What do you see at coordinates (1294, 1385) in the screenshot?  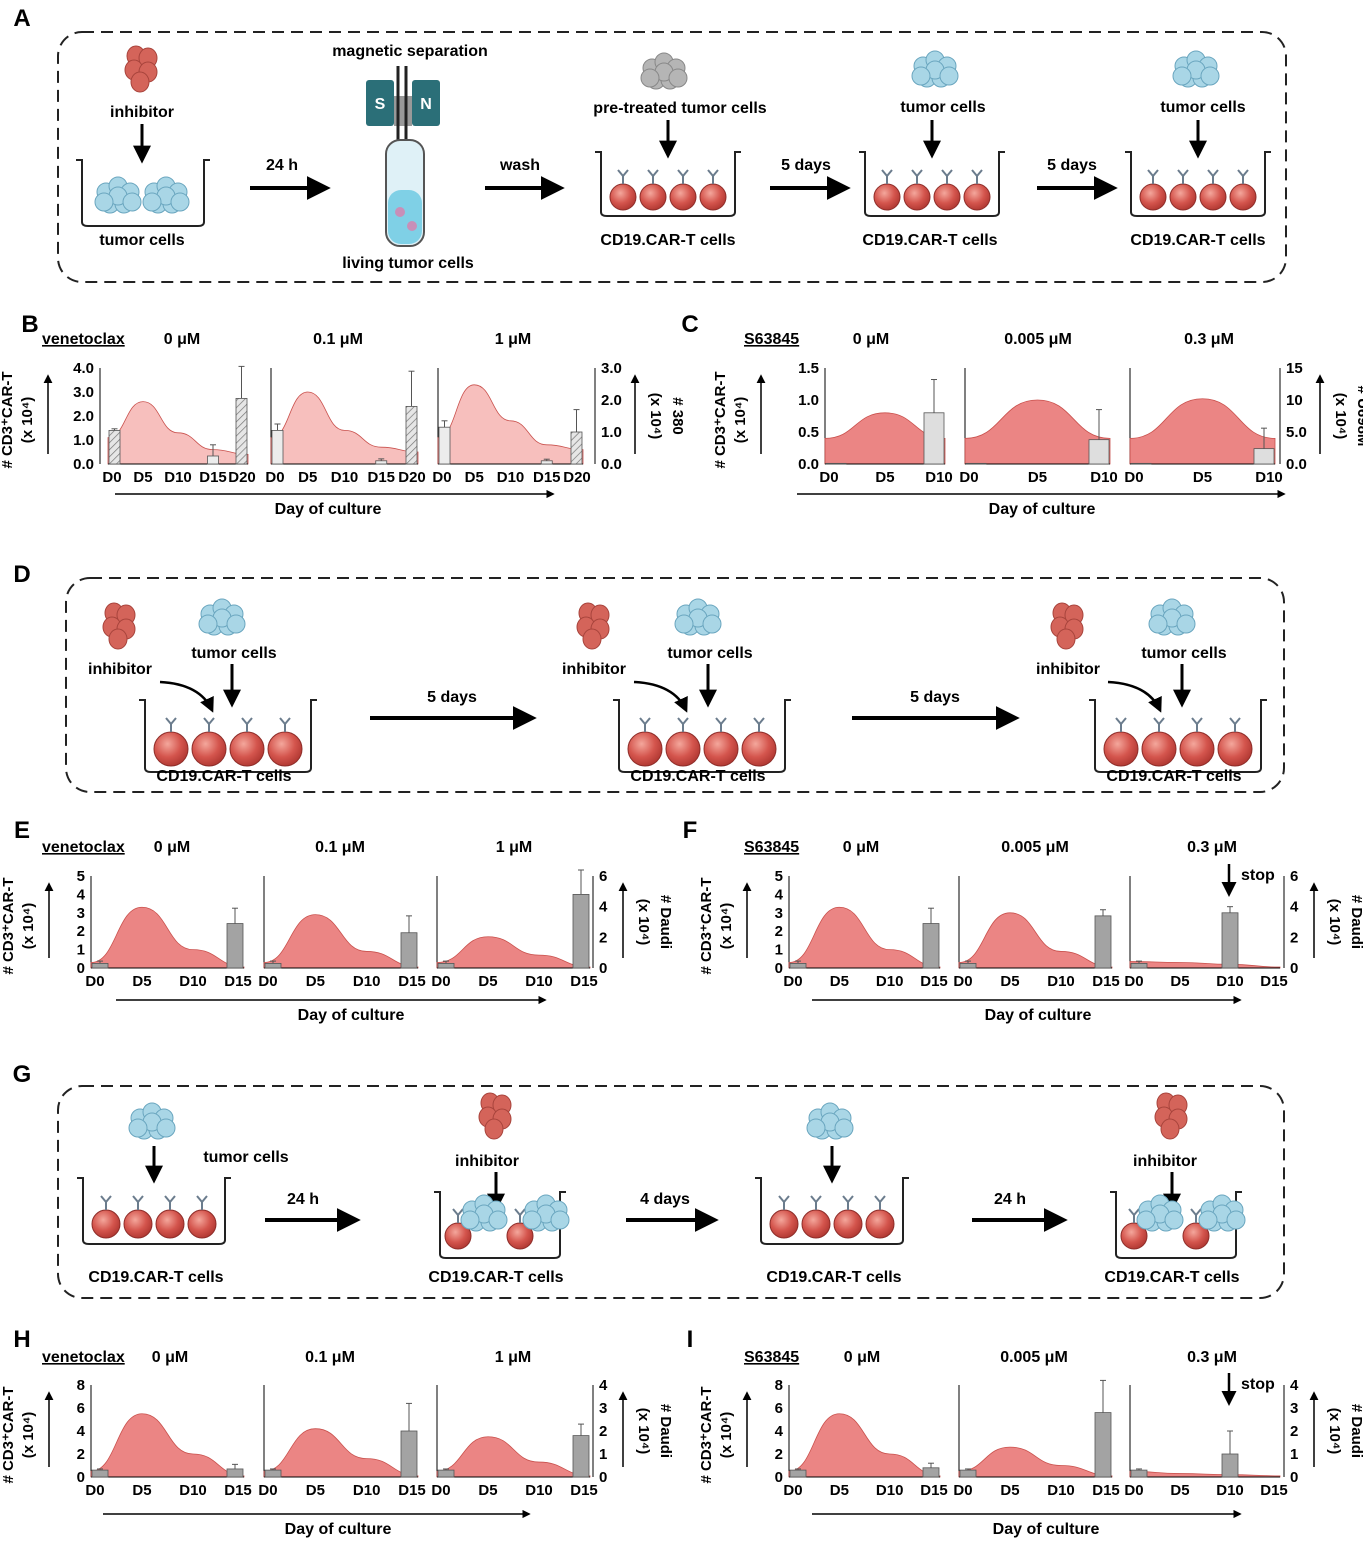 I see `right-tick-label: 4` at bounding box center [1294, 1385].